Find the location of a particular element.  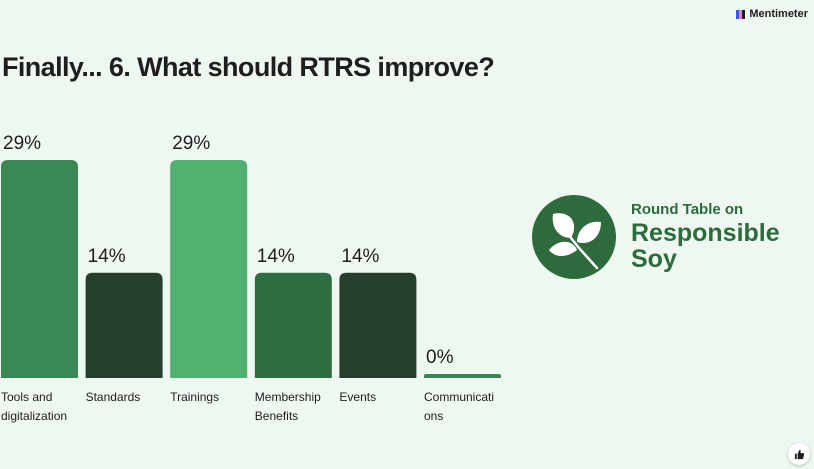

value-label-5: 0% is located at coordinates (440, 357).